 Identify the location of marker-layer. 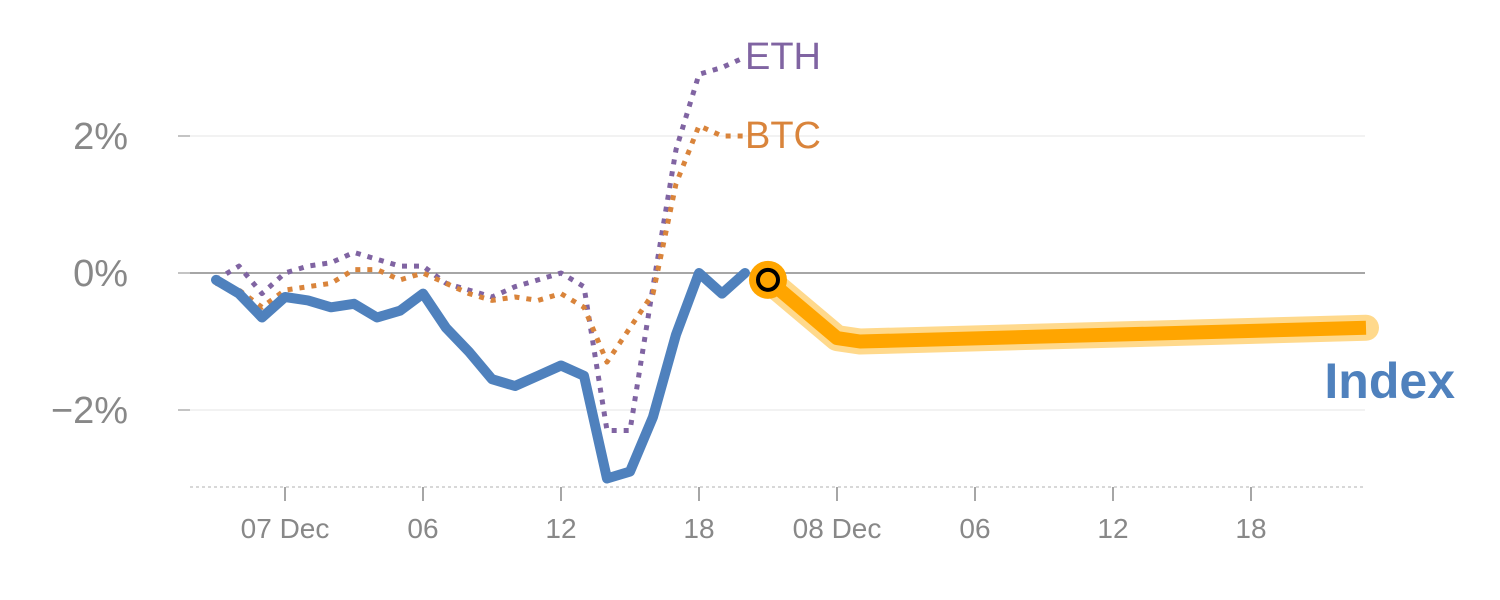
(768, 279).